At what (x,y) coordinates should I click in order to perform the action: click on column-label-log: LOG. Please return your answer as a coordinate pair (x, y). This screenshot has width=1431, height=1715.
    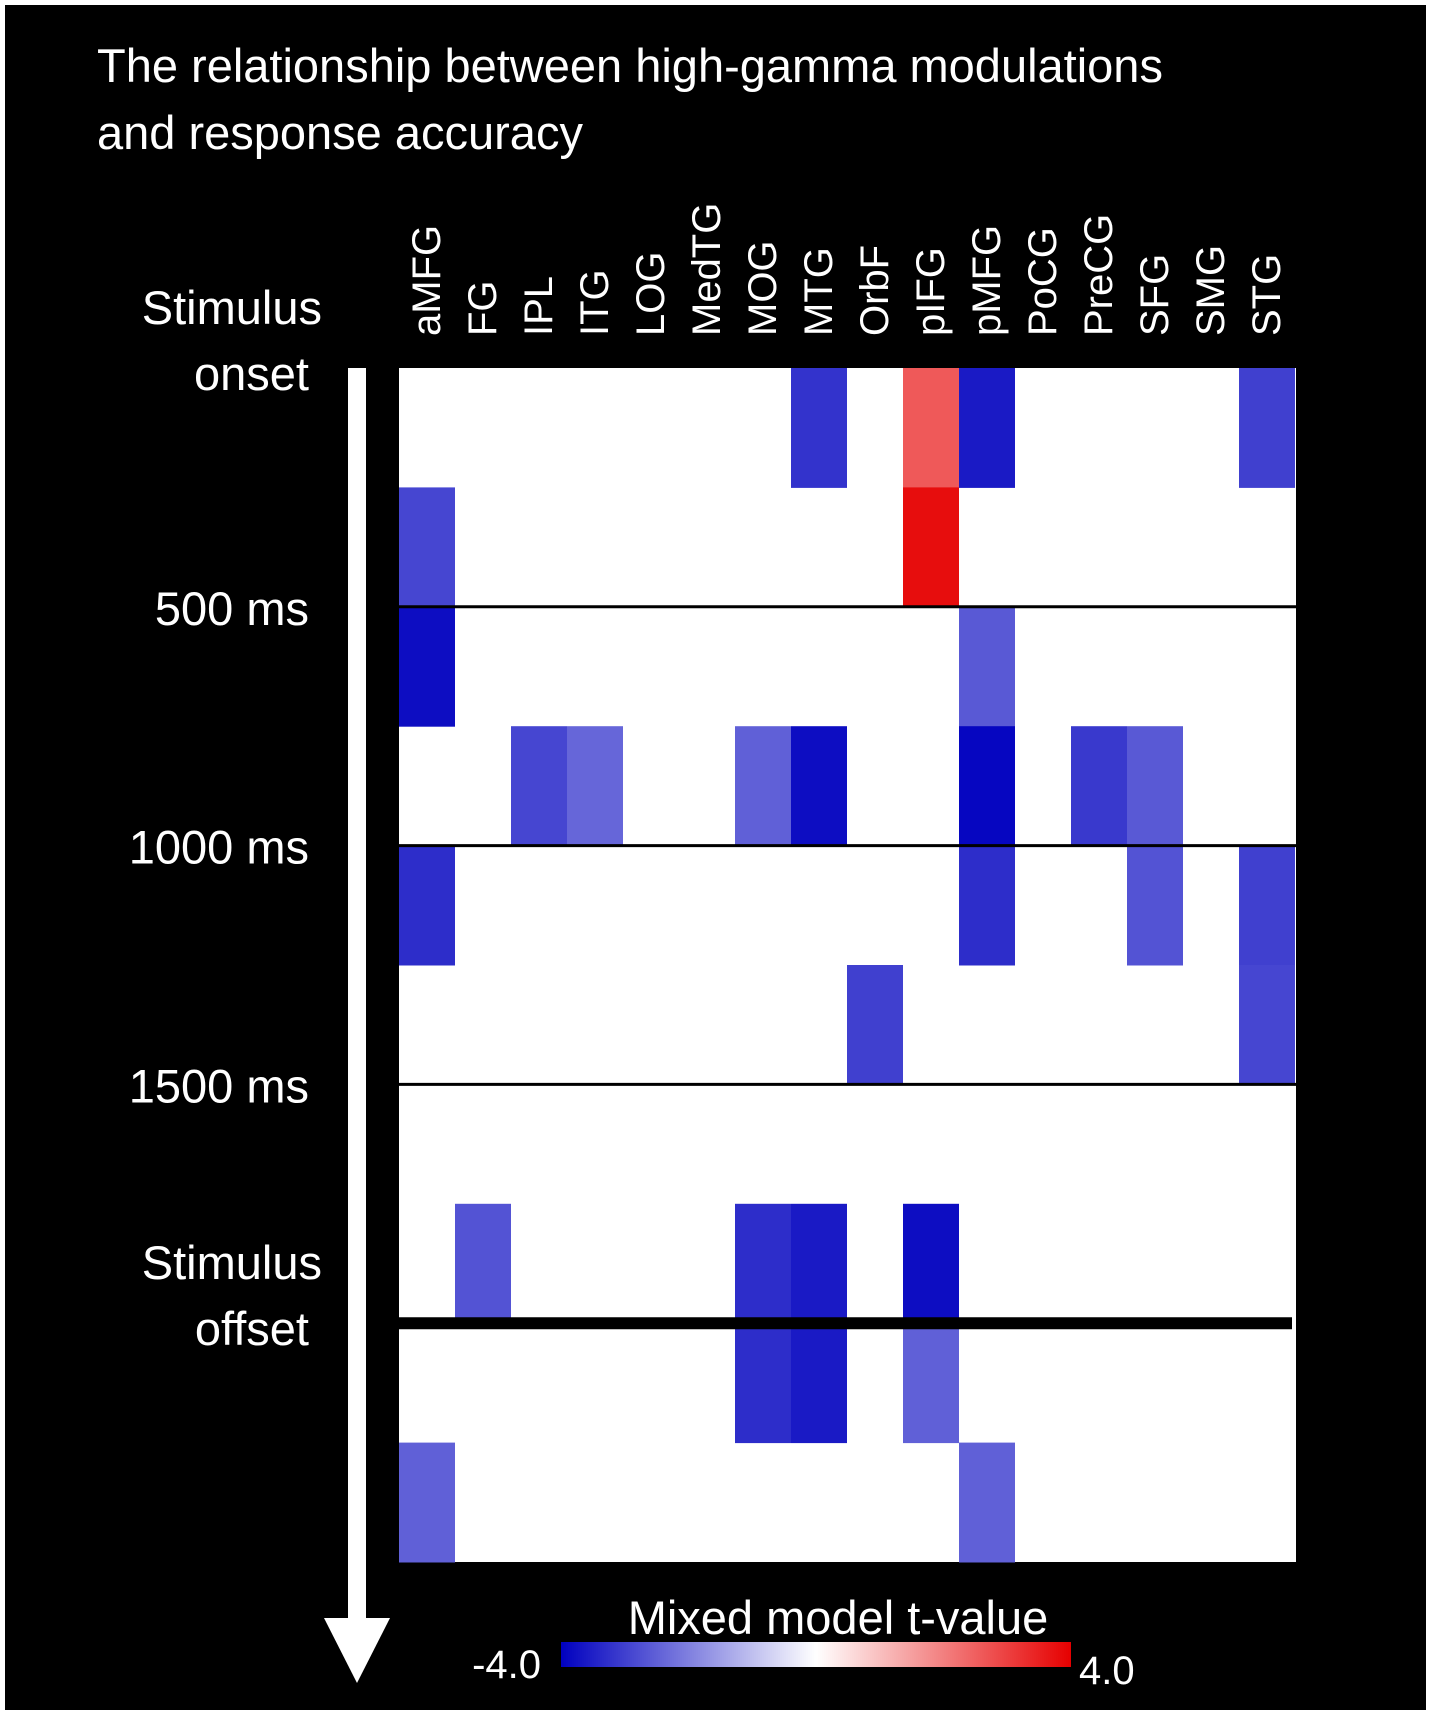
    Looking at the image, I should click on (651, 294).